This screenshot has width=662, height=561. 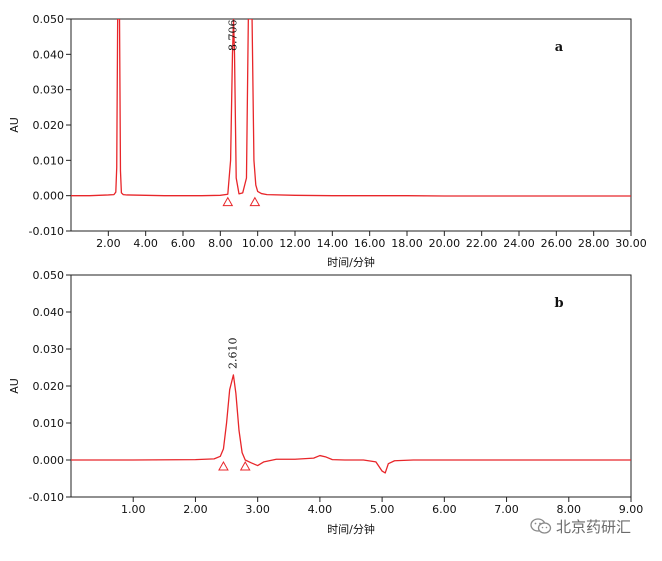 What do you see at coordinates (183, 243) in the screenshot?
I see `panel-a-x-tick-label: 6.00` at bounding box center [183, 243].